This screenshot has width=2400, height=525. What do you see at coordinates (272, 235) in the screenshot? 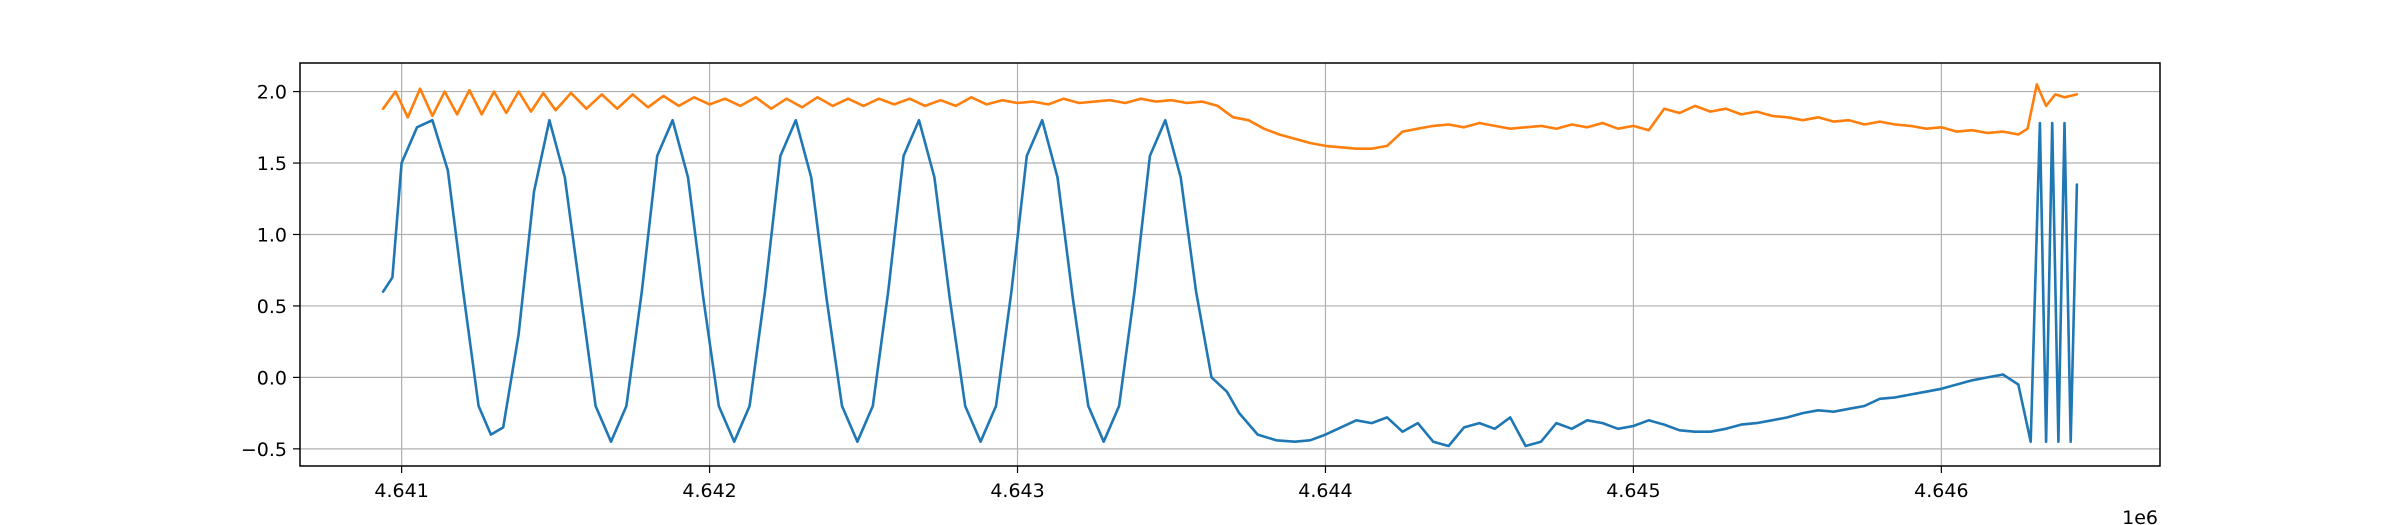
I see `y-tick-label: 1.0` at bounding box center [272, 235].